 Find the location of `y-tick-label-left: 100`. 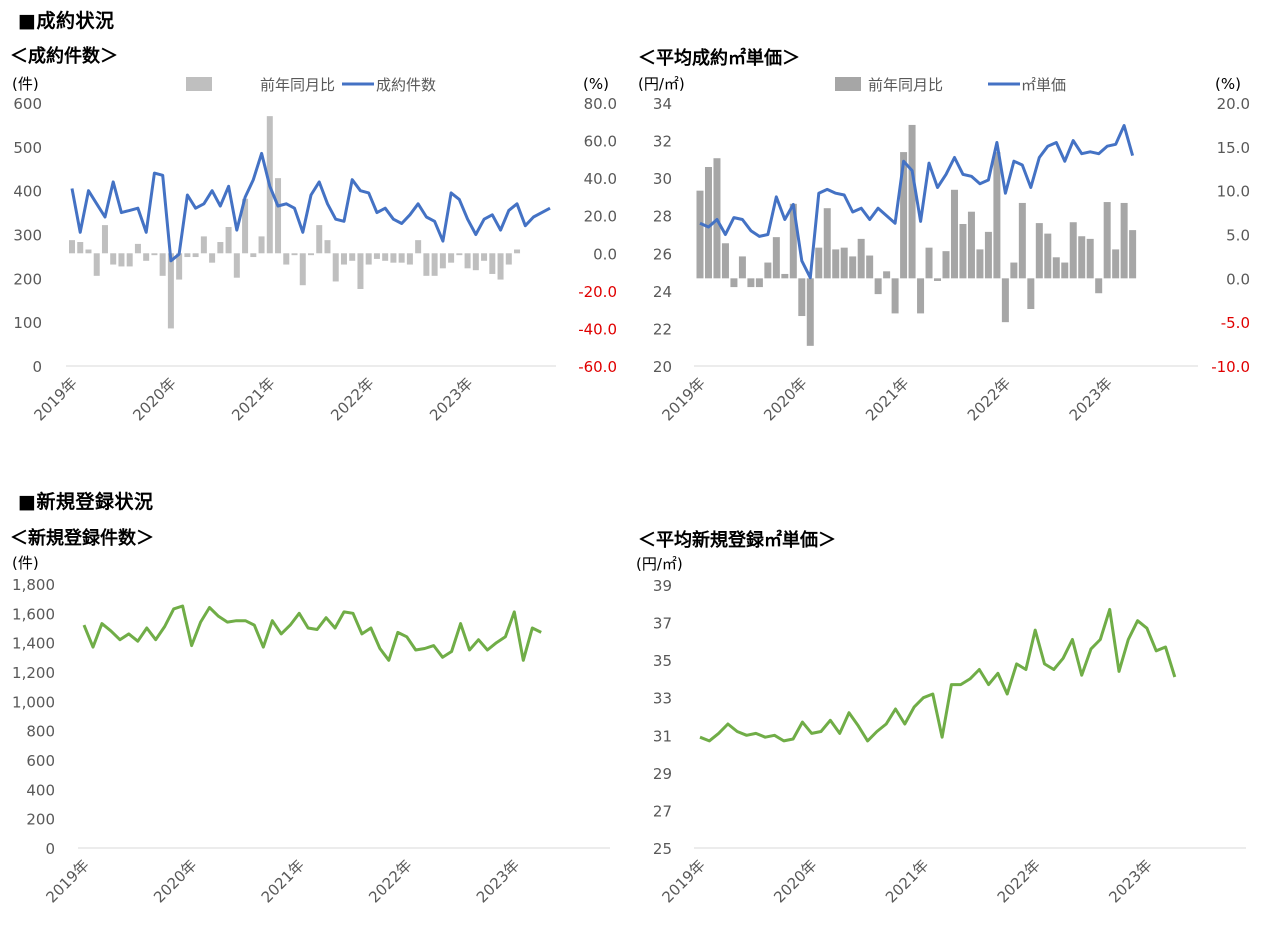

y-tick-label-left: 100 is located at coordinates (27, 323).